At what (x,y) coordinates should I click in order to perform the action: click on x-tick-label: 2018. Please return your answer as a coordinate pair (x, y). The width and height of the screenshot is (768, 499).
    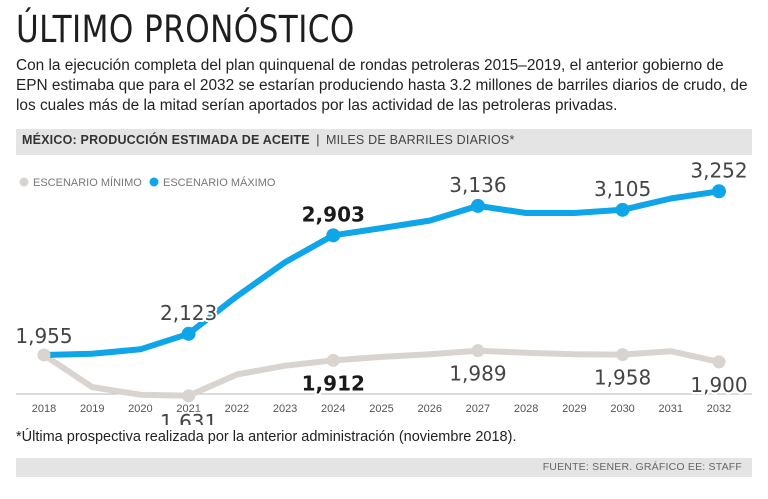
    Looking at the image, I should click on (44, 409).